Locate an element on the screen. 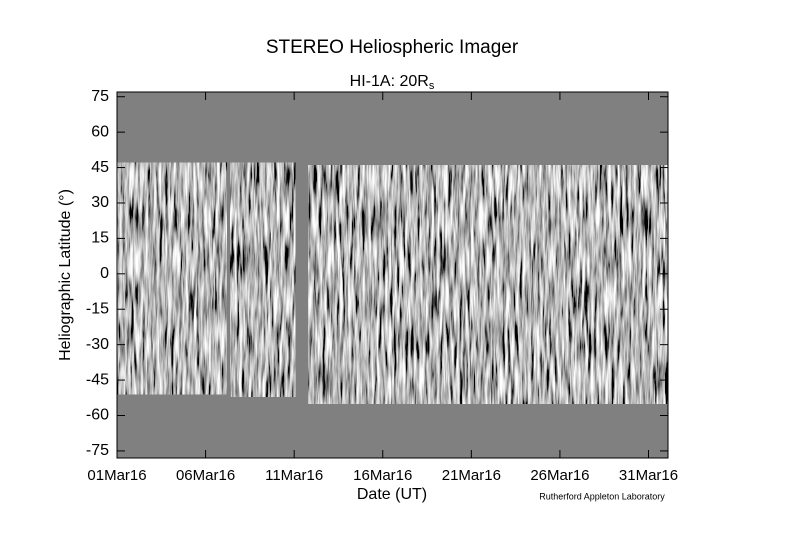  y-axis-label: Heliographic Latitude (°) is located at coordinates (65, 275).